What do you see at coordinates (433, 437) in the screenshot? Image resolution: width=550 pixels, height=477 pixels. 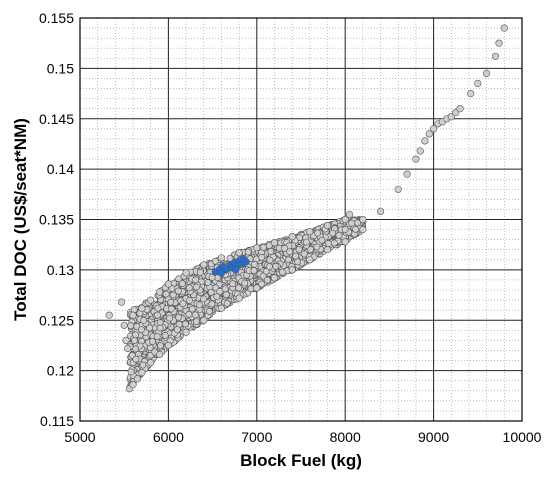 I see `x-tick-label: 9000` at bounding box center [433, 437].